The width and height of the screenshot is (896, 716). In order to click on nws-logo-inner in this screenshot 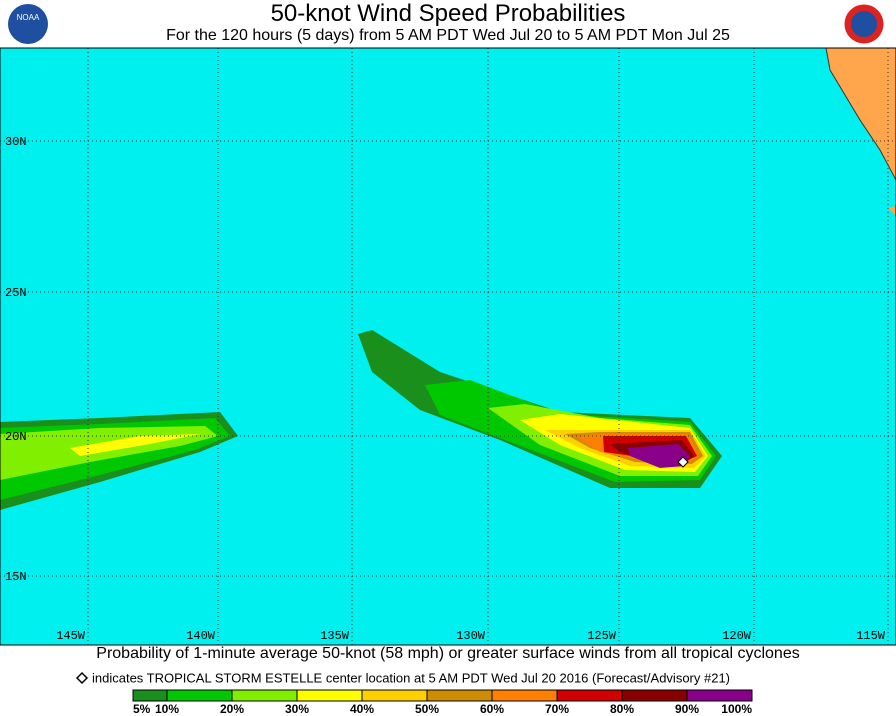, I will do `click(864, 24)`.